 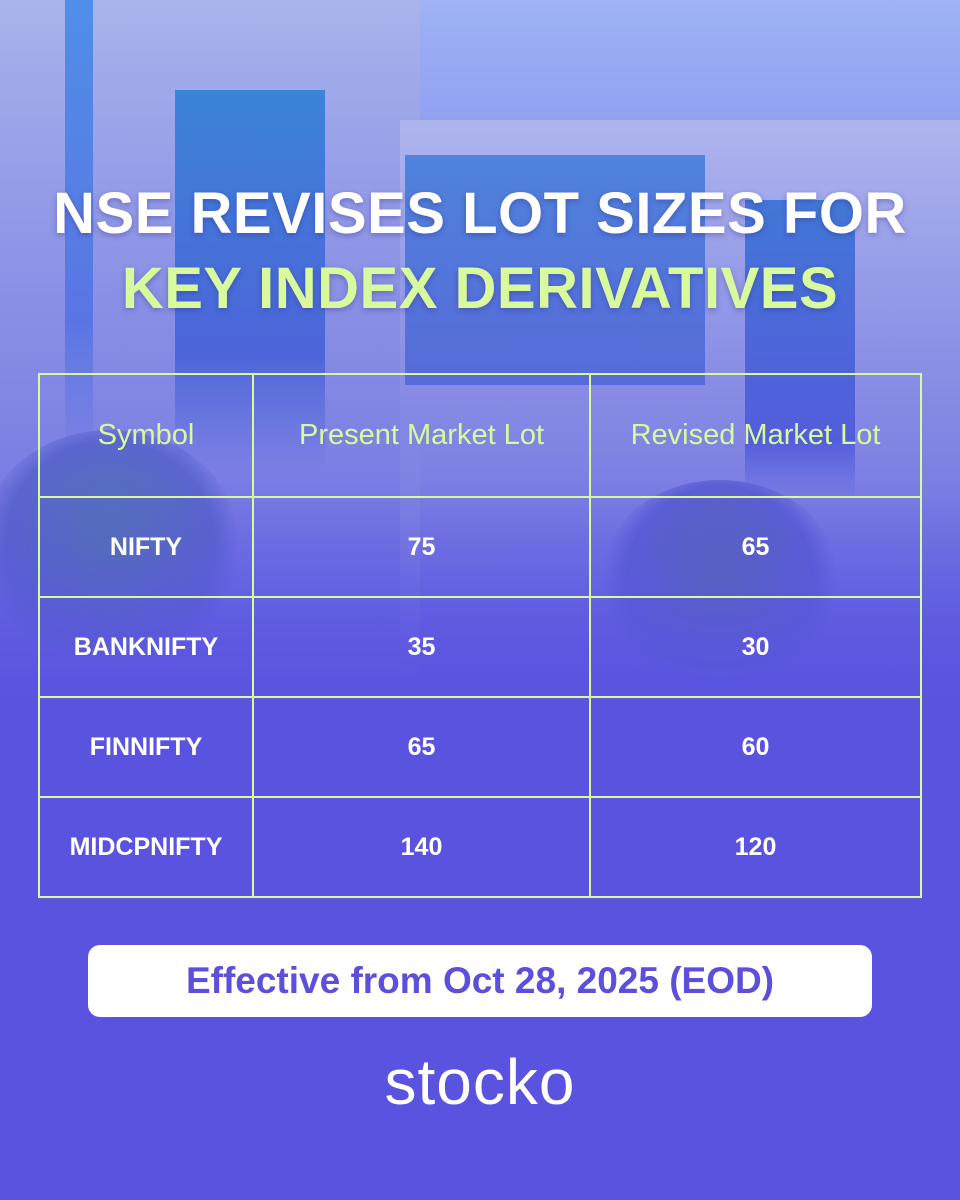 I want to click on effective-date-badge: Effective from Oct 28, 2025 (EOD), so click(x=480, y=981).